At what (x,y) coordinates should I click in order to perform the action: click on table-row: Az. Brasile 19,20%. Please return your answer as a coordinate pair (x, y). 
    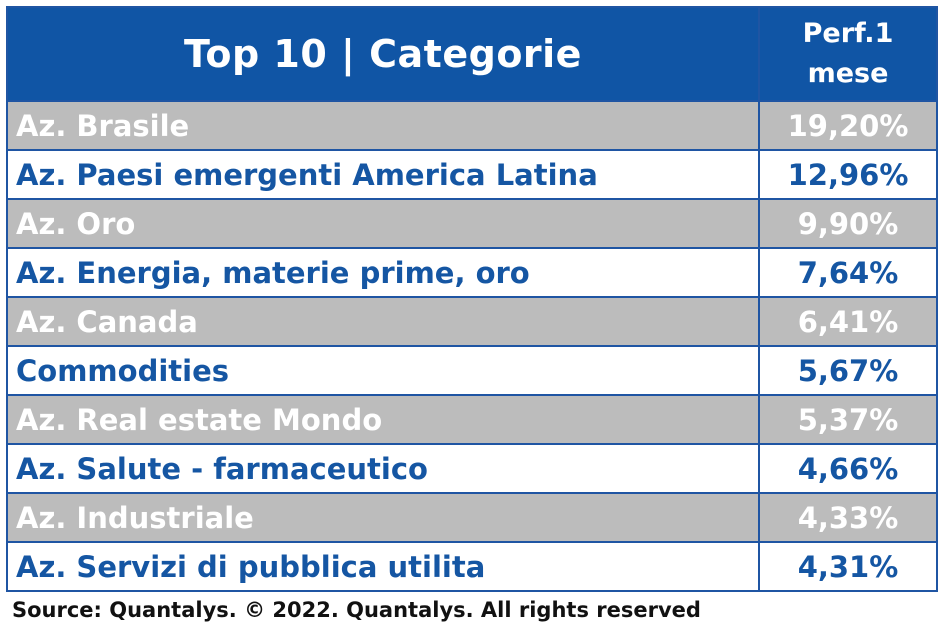
    Looking at the image, I should click on (472, 125).